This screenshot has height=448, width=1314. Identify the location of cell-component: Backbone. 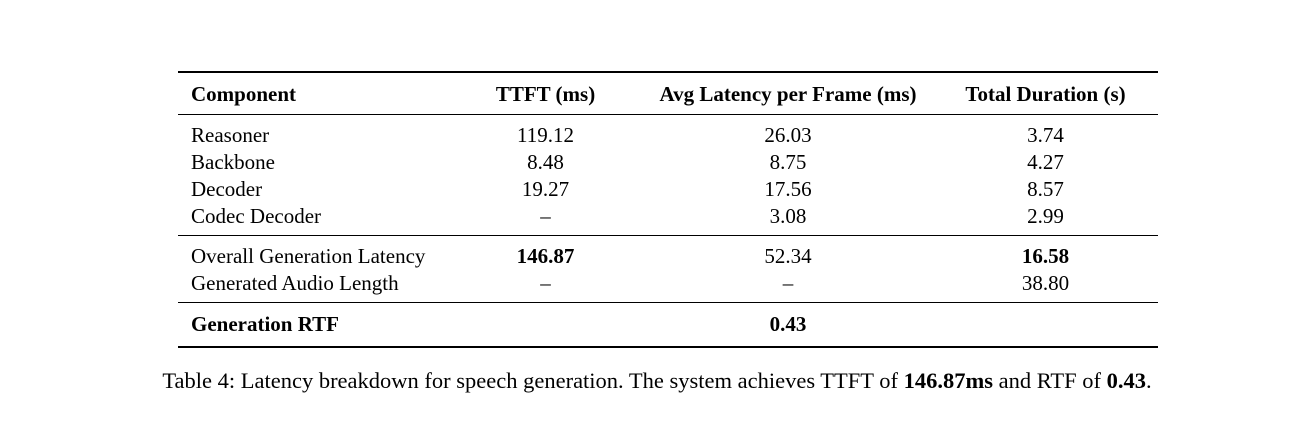
(233, 162).